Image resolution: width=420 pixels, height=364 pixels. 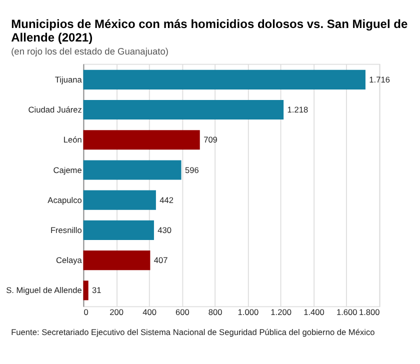 What do you see at coordinates (86, 312) in the screenshot?
I see `x-tick-label: 0` at bounding box center [86, 312].